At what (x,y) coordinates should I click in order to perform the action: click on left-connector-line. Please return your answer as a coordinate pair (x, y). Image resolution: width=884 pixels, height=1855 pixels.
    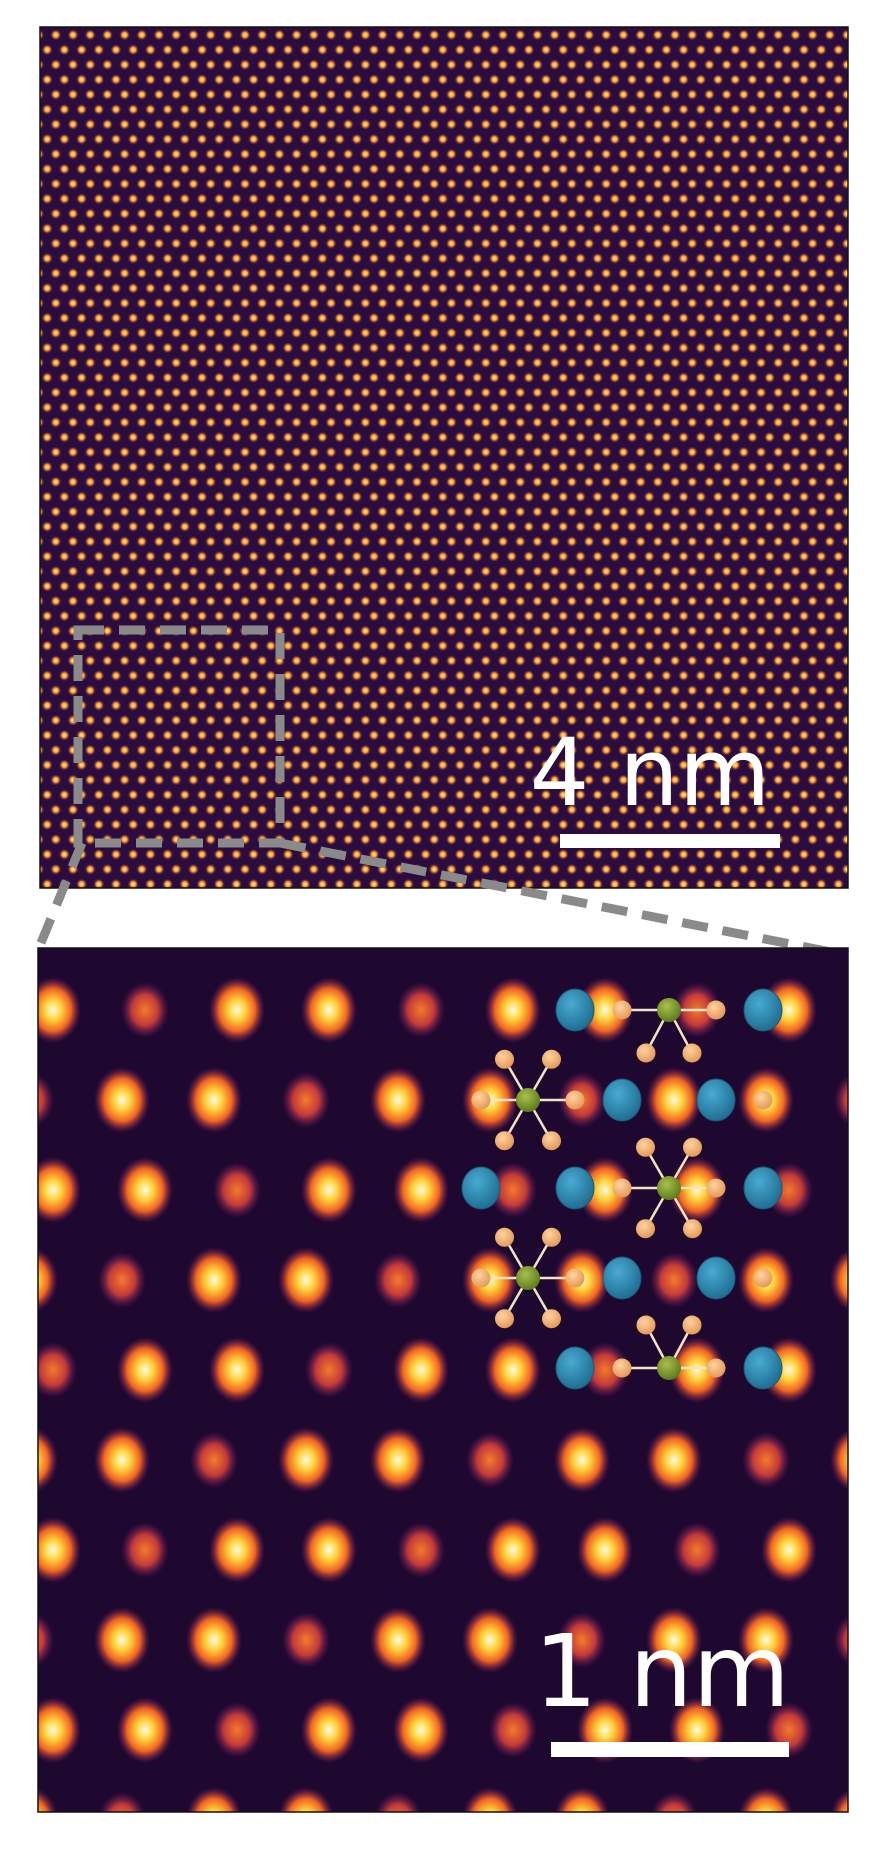
    Looking at the image, I should click on (59, 899).